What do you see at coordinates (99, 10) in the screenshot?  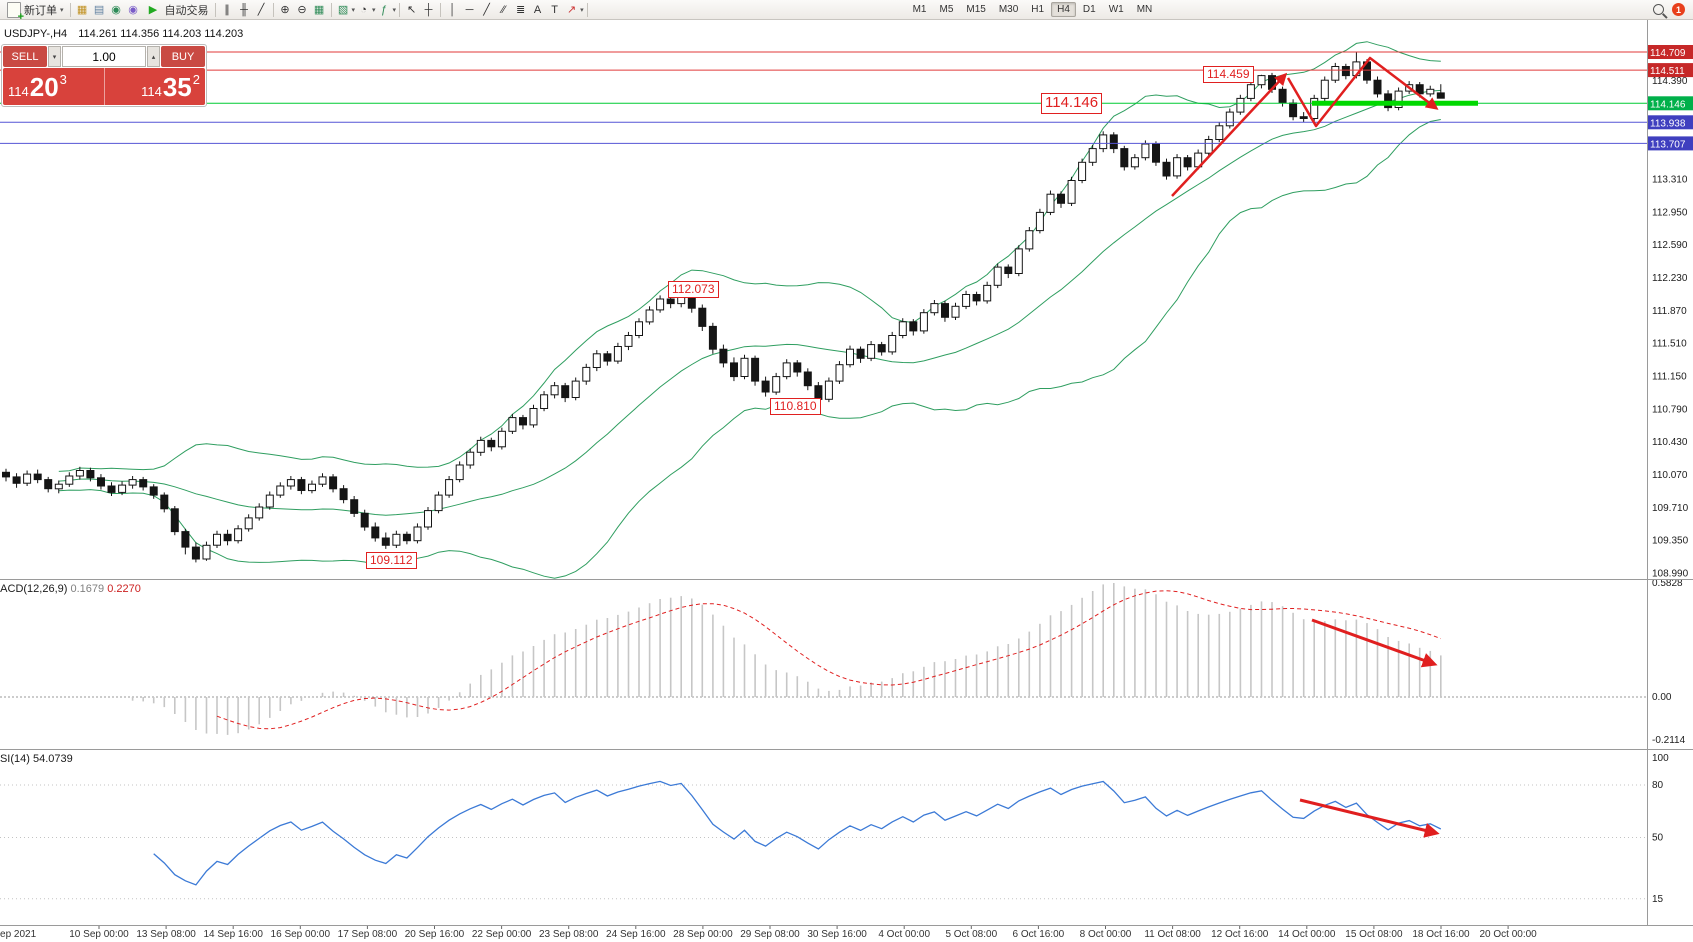 I see `print-icon: ▤` at bounding box center [99, 10].